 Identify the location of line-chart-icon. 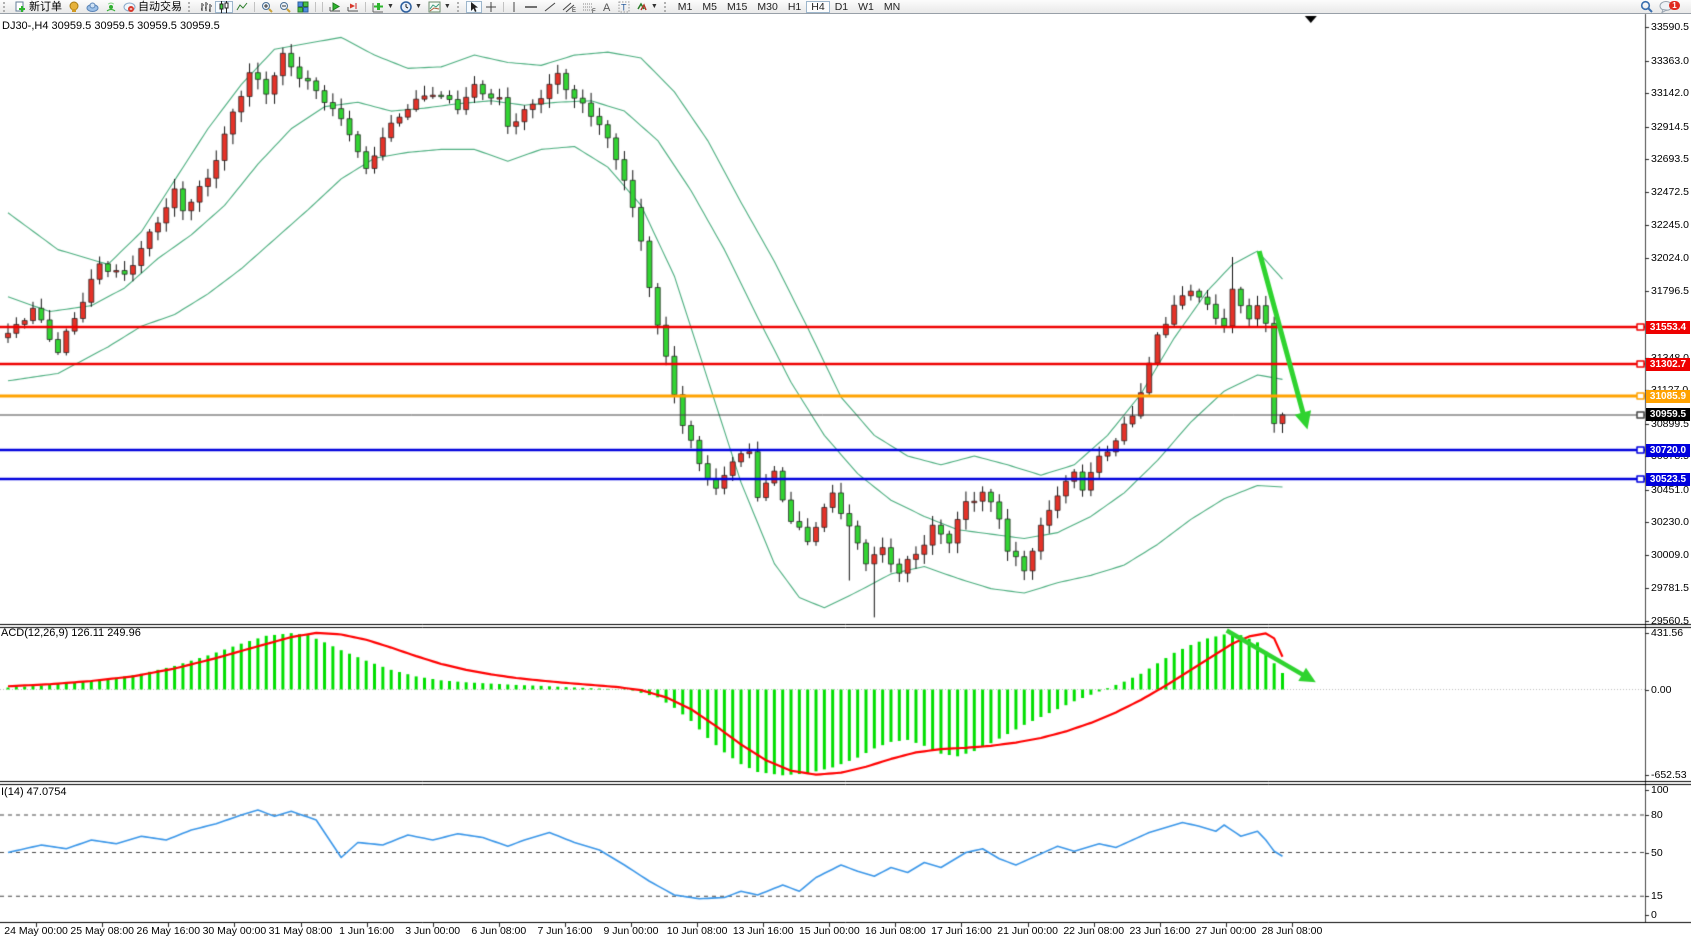
(242, 7).